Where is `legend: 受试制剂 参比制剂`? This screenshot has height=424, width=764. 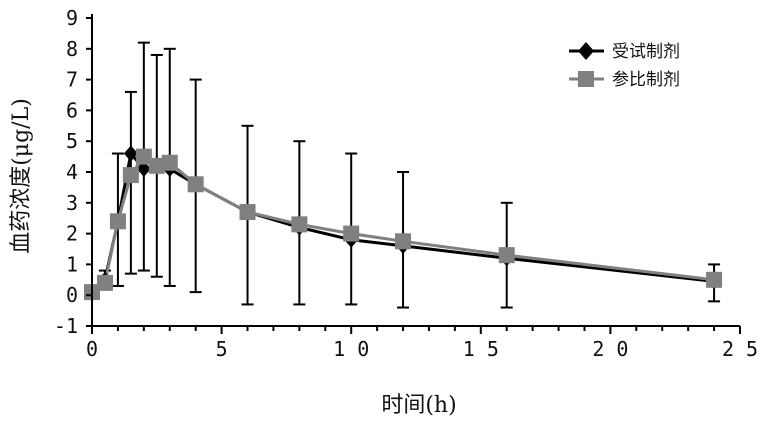 legend: 受试制剂 参比制剂 is located at coordinates (624, 66).